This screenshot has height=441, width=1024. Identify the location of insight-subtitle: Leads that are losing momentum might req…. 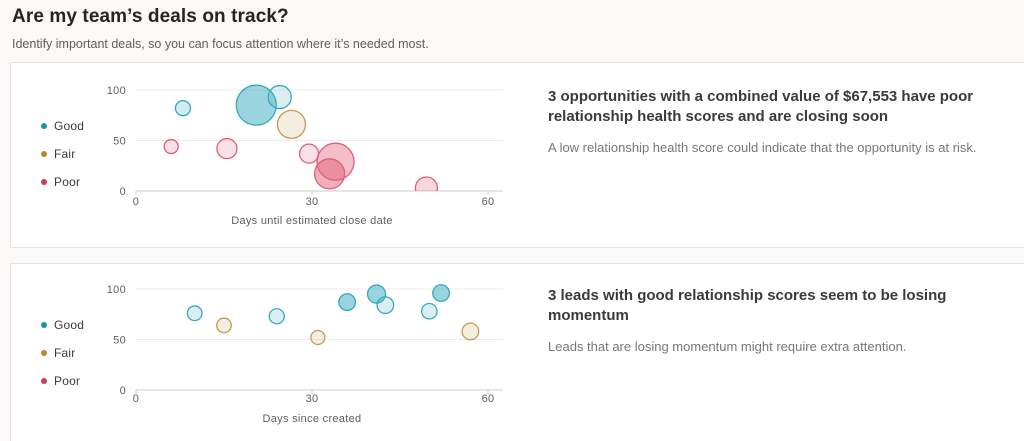
(727, 346).